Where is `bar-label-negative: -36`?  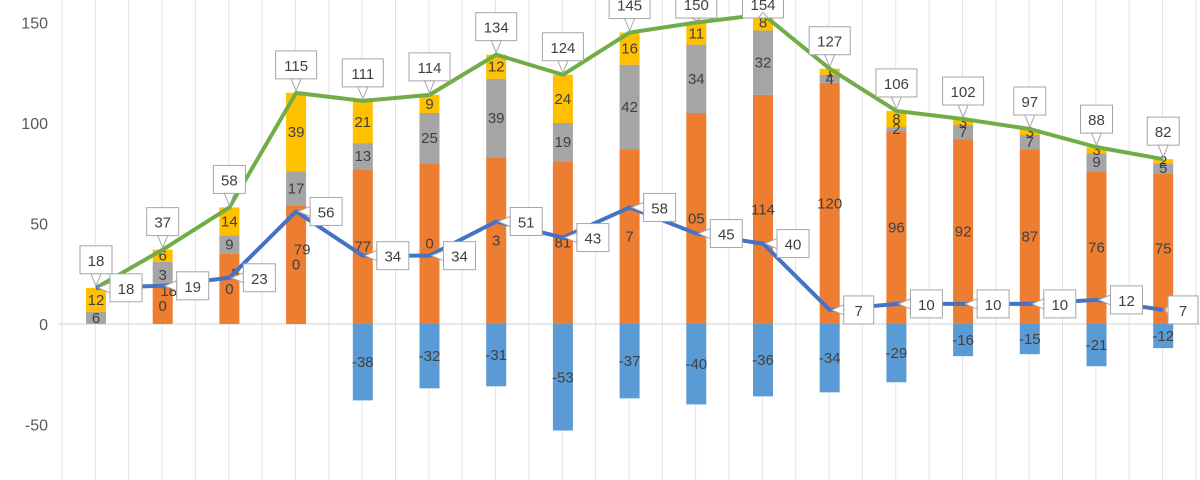 bar-label-negative: -36 is located at coordinates (763, 360).